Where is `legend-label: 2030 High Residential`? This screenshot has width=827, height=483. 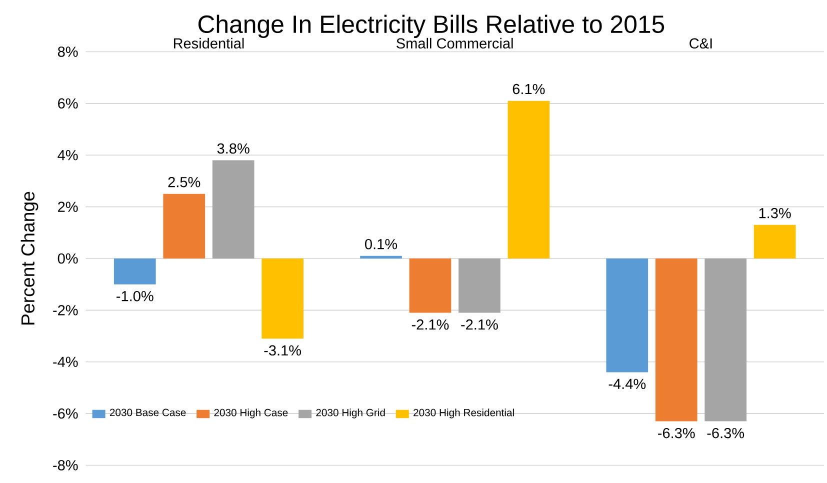
legend-label: 2030 High Residential is located at coordinates (464, 413).